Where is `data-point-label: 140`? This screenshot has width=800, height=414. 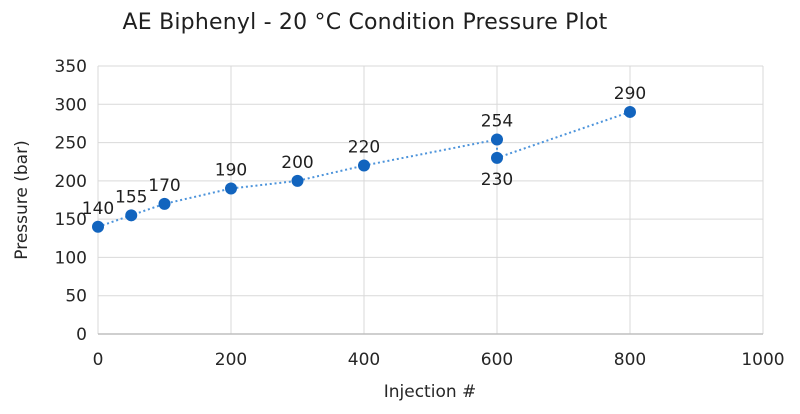 data-point-label: 140 is located at coordinates (98, 209).